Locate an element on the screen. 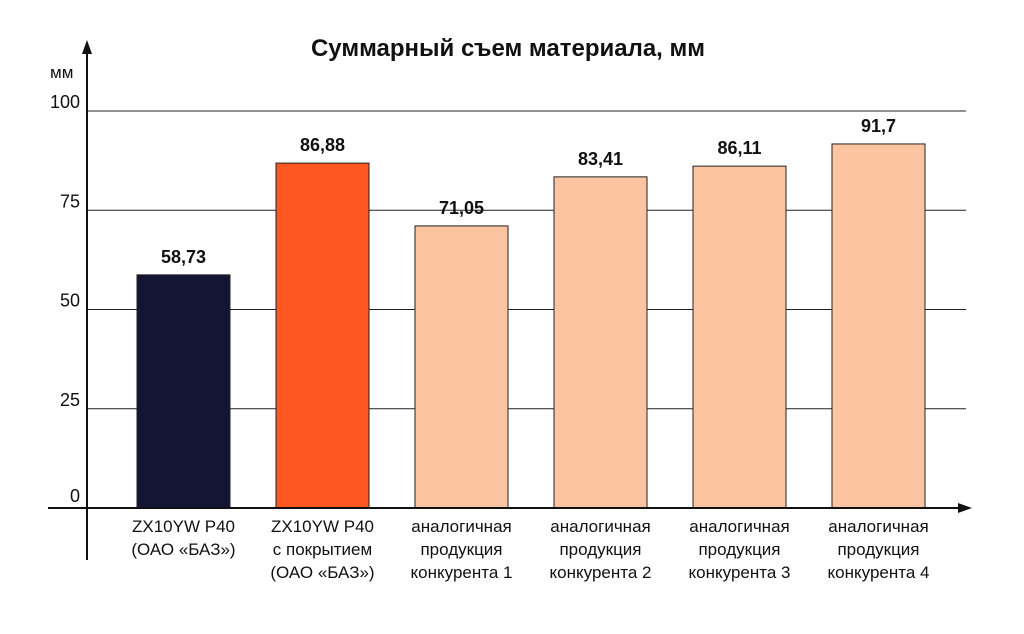 The height and width of the screenshot is (634, 1024). y-tick-label: 100 is located at coordinates (65, 102).